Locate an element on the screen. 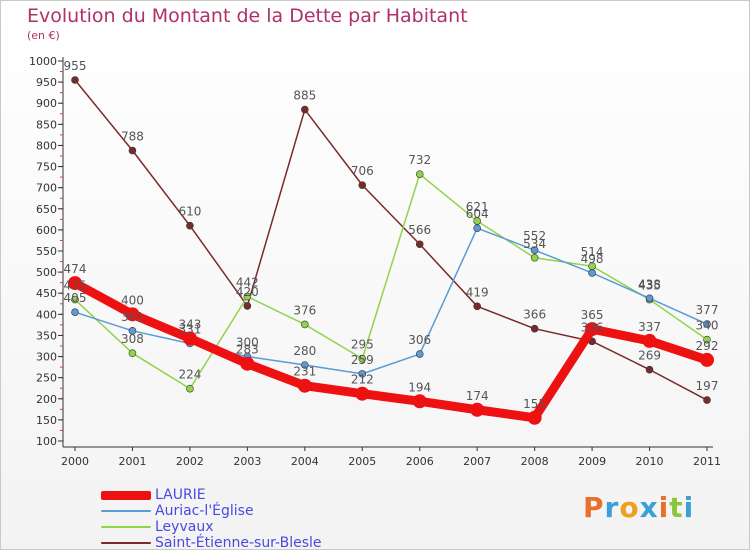  data-label: 300 is located at coordinates (247, 343).